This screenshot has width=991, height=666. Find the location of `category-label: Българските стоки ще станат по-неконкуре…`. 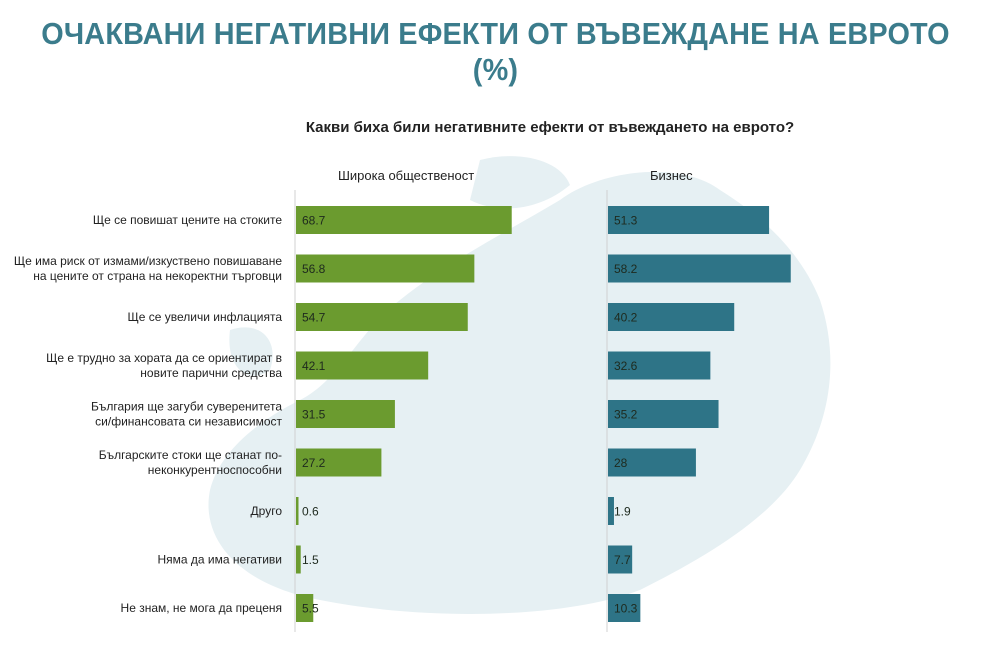

category-label: Българските стоки ще станат по-неконкуре… is located at coordinates (190, 462).